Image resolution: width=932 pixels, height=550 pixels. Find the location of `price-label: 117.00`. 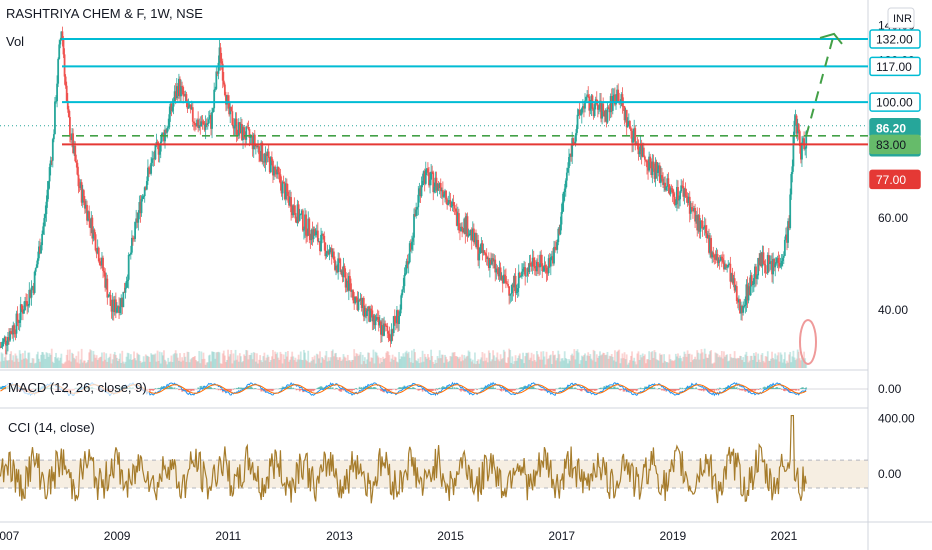

price-label: 117.00 is located at coordinates (894, 67).